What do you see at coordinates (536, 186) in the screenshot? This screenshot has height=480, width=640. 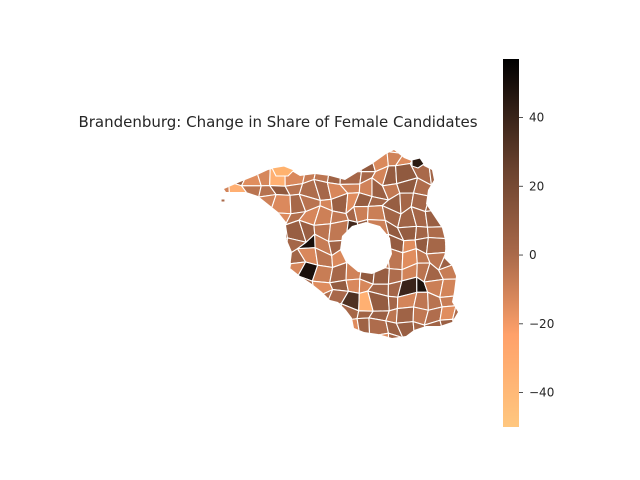 I see `colorbar-tick-label: 20` at bounding box center [536, 186].